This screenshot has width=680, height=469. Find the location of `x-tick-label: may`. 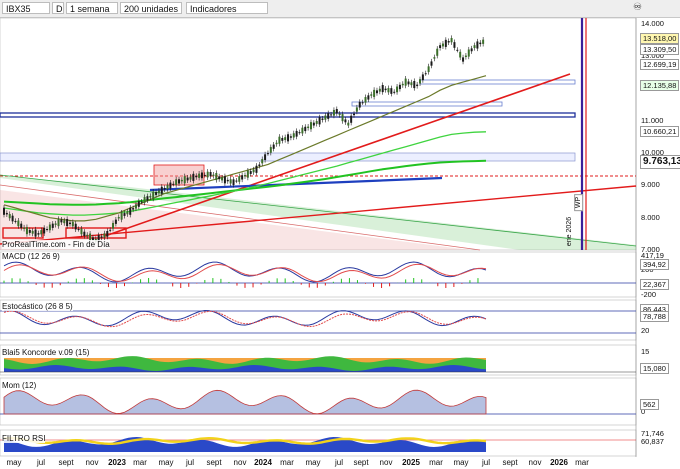

x-tick-label: may is located at coordinates (14, 462).